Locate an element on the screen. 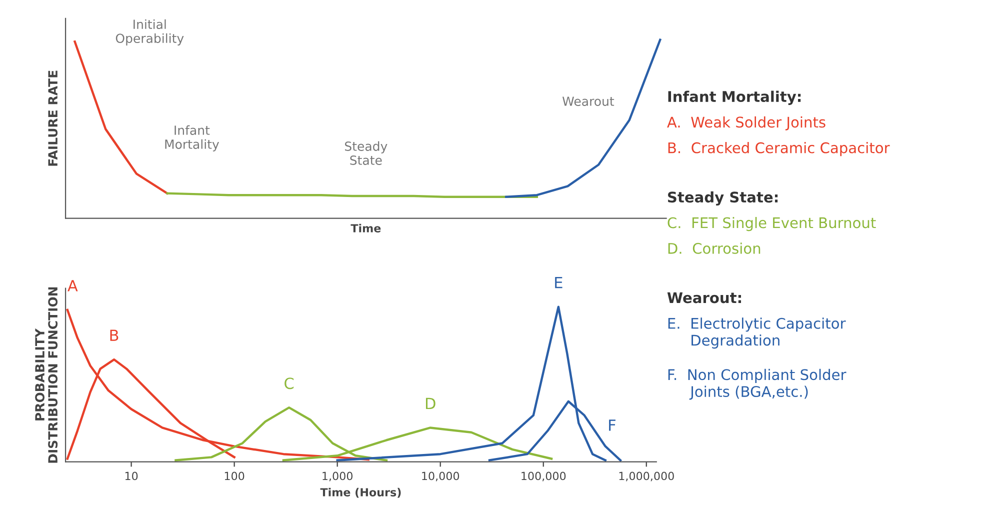  x-tick-label: 100 is located at coordinates (234, 476).